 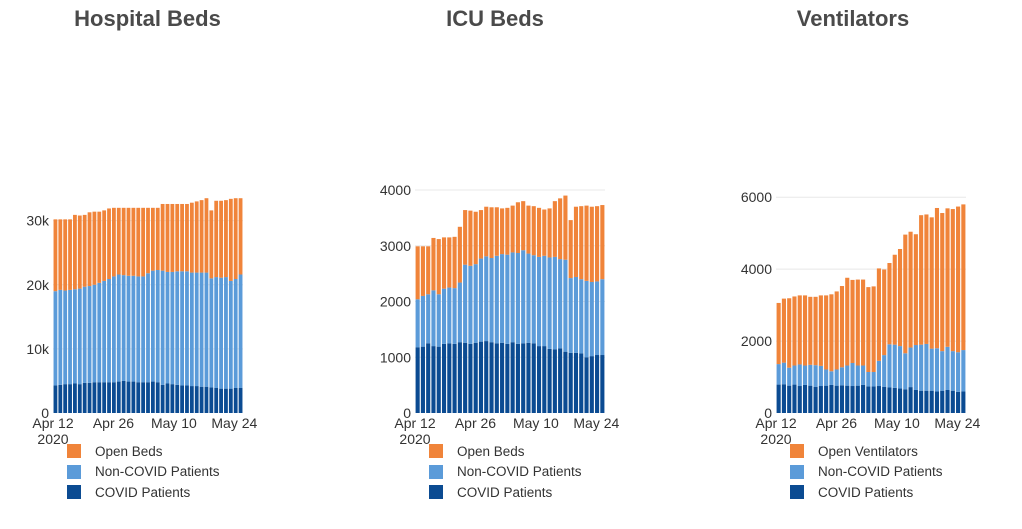 I want to click on y-tick-label: 0, so click(x=45, y=413).